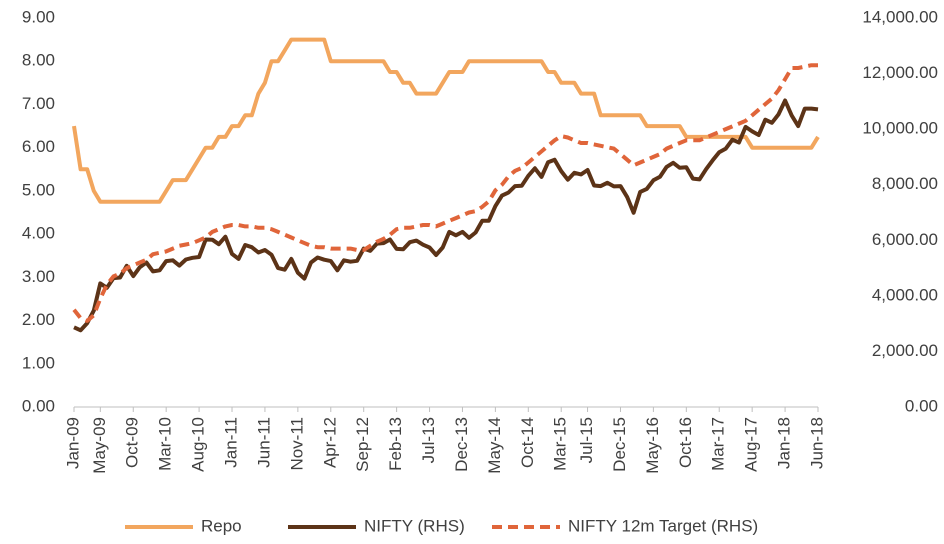 The height and width of the screenshot is (544, 944). What do you see at coordinates (663, 525) in the screenshot?
I see `legend-label: NIFTY 12m Target (RHS)` at bounding box center [663, 525].